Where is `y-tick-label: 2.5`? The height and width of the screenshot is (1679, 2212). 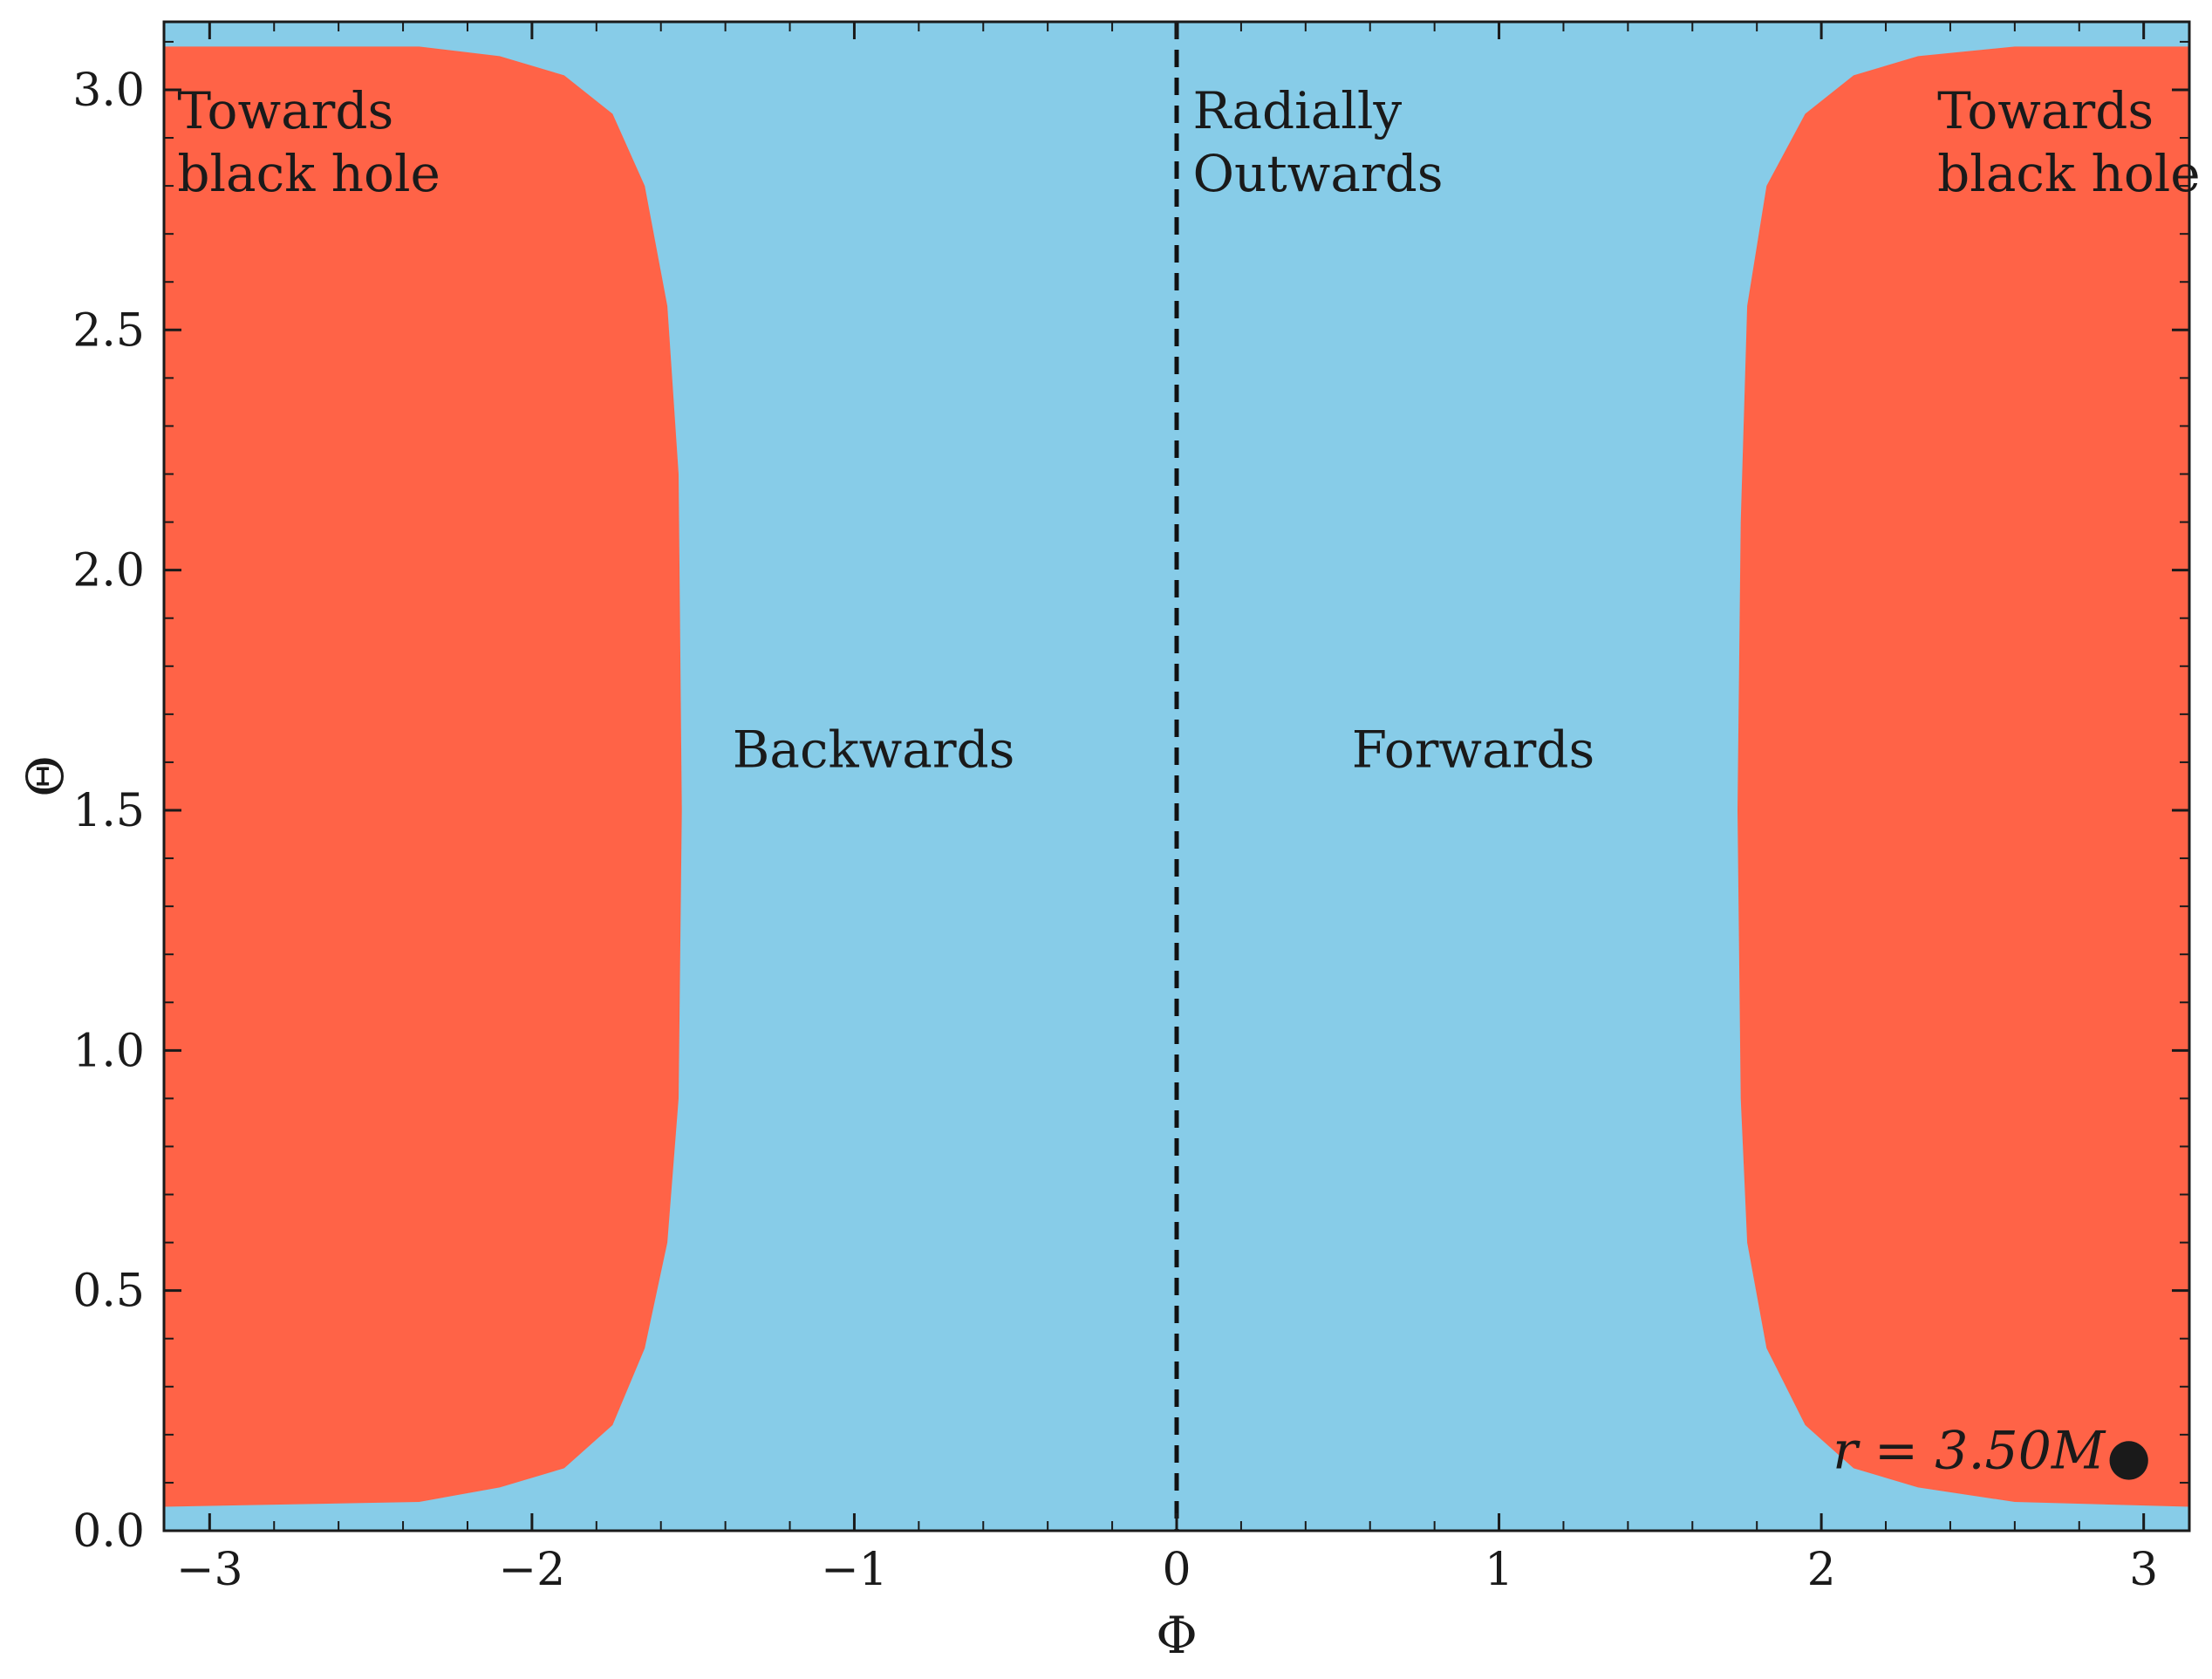 y-tick-label: 2.5 is located at coordinates (108, 330).